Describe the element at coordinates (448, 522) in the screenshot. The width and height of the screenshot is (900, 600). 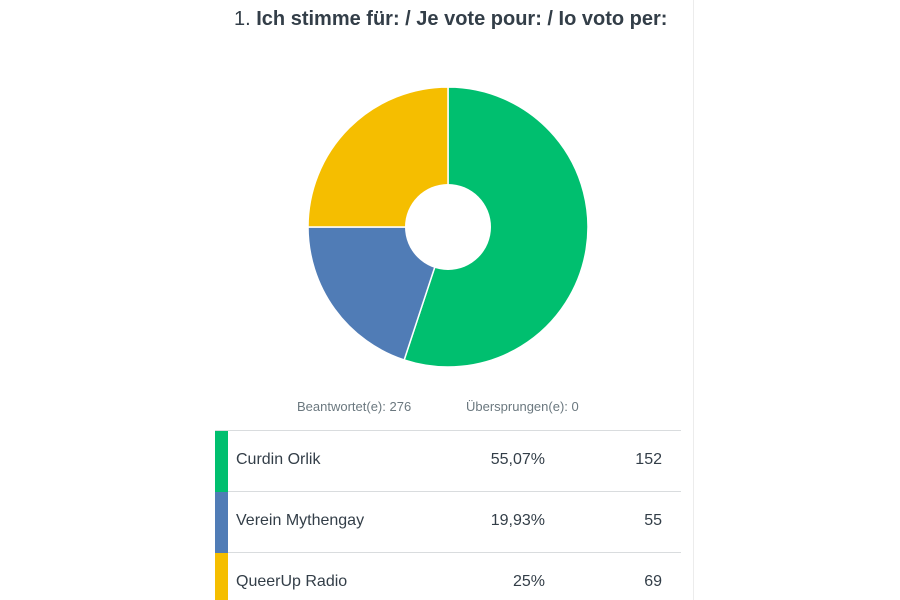
I see `table-row: Verein Mythengay 19,93% 55` at that location.